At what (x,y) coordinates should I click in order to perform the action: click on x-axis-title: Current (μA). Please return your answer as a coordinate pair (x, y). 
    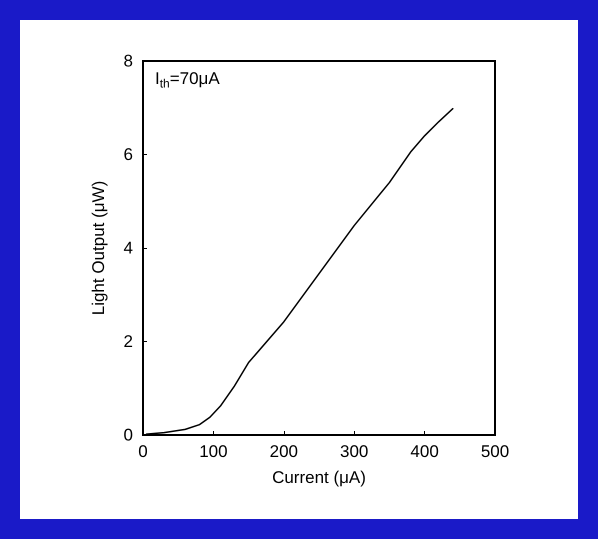
    Looking at the image, I should click on (319, 477).